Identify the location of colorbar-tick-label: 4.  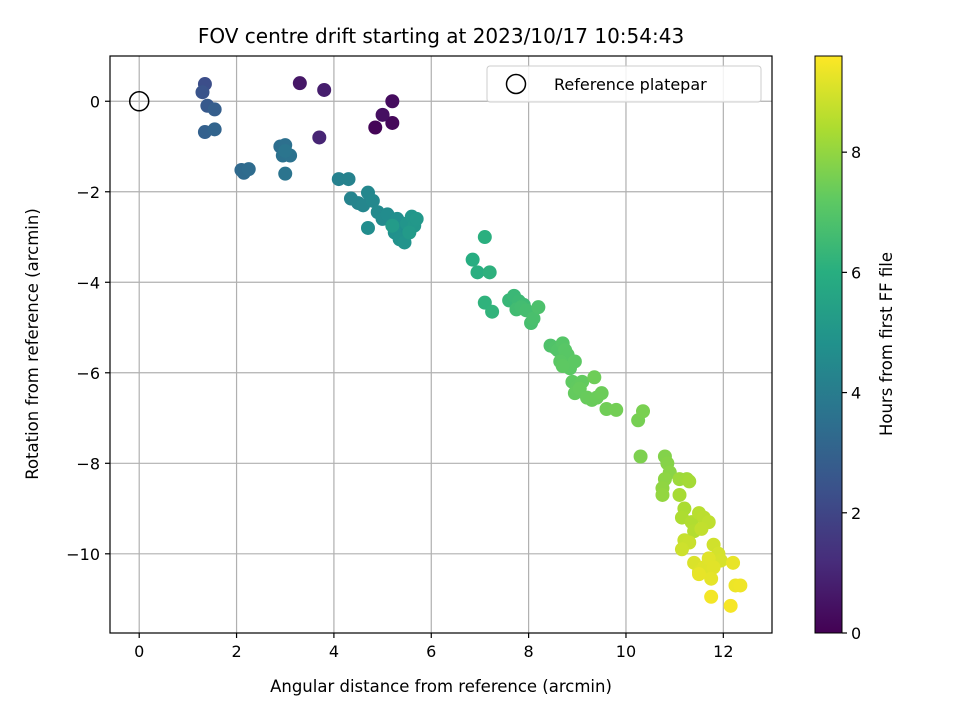
(856, 393).